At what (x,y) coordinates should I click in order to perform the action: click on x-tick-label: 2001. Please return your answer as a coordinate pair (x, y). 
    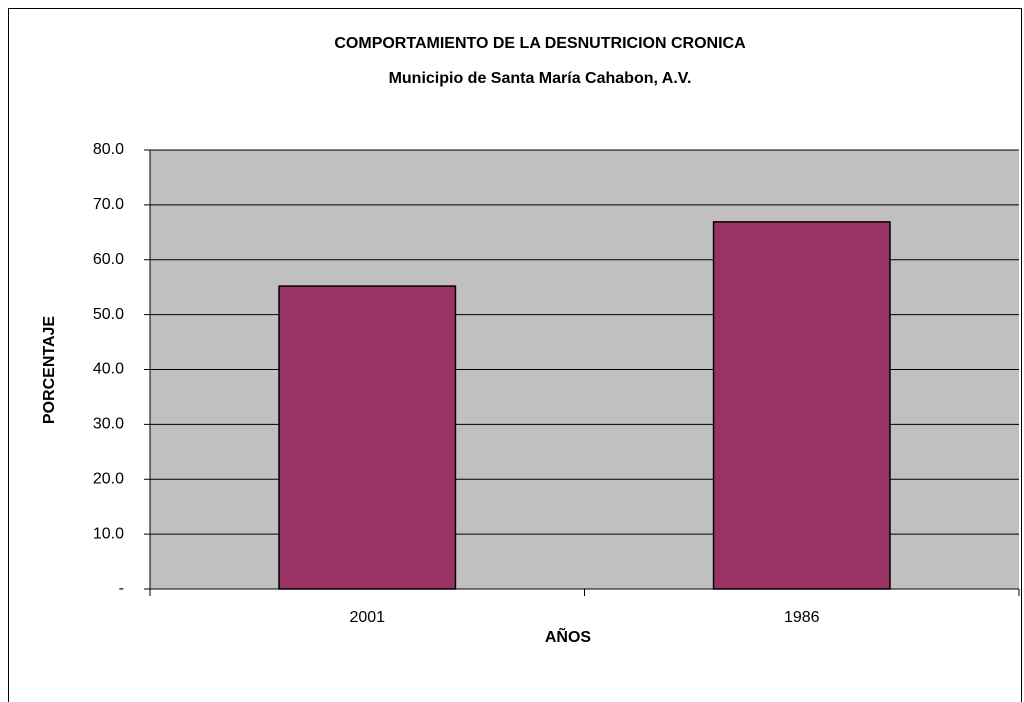
    Looking at the image, I should click on (367, 617).